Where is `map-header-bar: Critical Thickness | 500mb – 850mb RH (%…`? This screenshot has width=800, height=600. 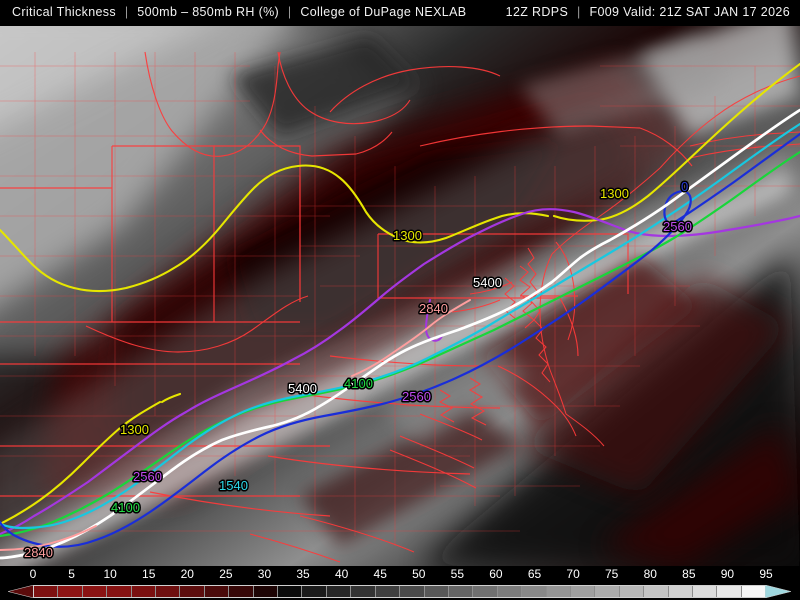
map-header-bar: Critical Thickness | 500mb – 850mb RH (%… is located at coordinates (400, 13).